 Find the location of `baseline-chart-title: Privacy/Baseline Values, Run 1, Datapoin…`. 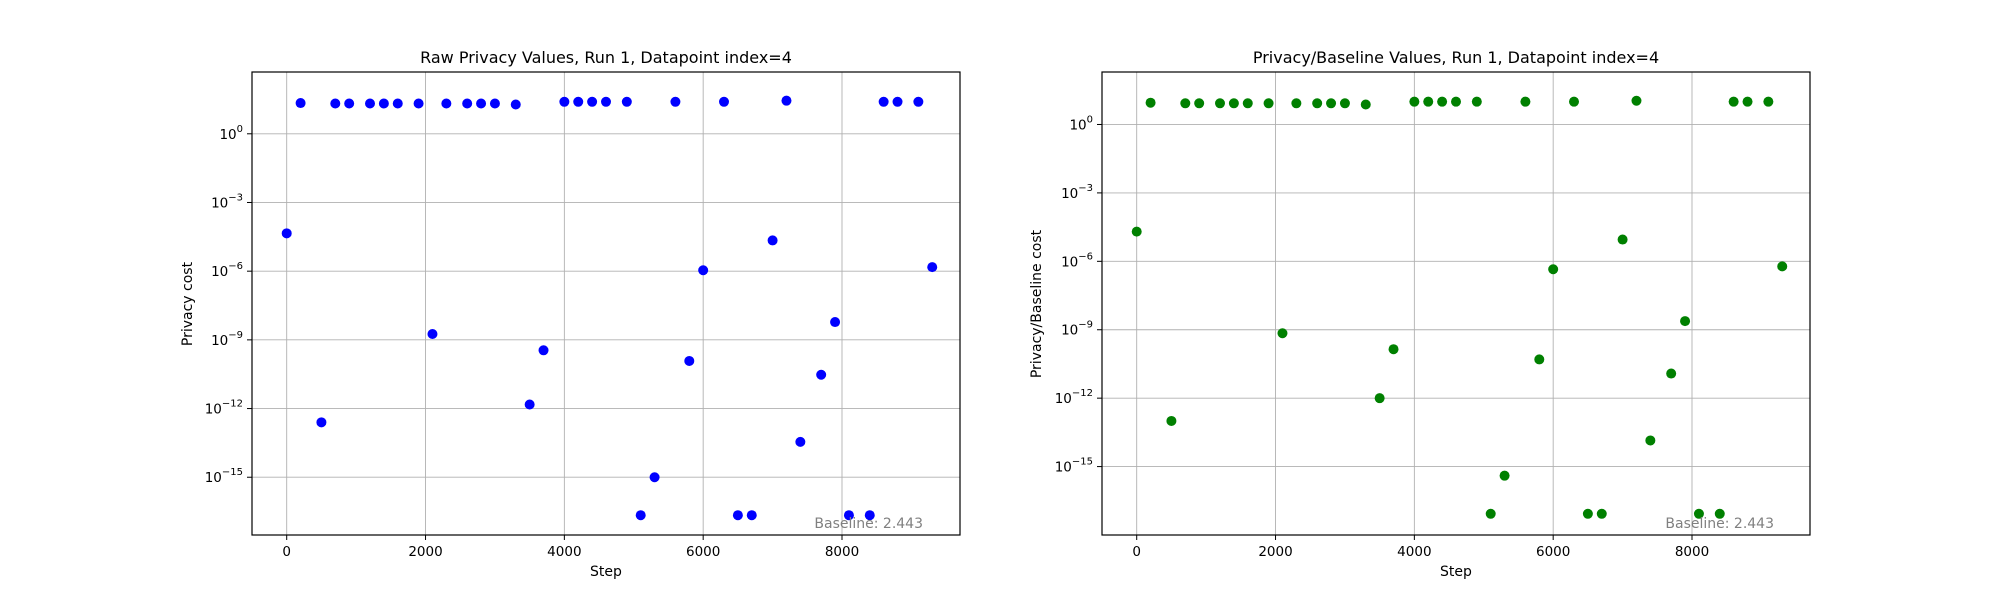

baseline-chart-title: Privacy/Baseline Values, Run 1, Datapoin… is located at coordinates (1456, 57).